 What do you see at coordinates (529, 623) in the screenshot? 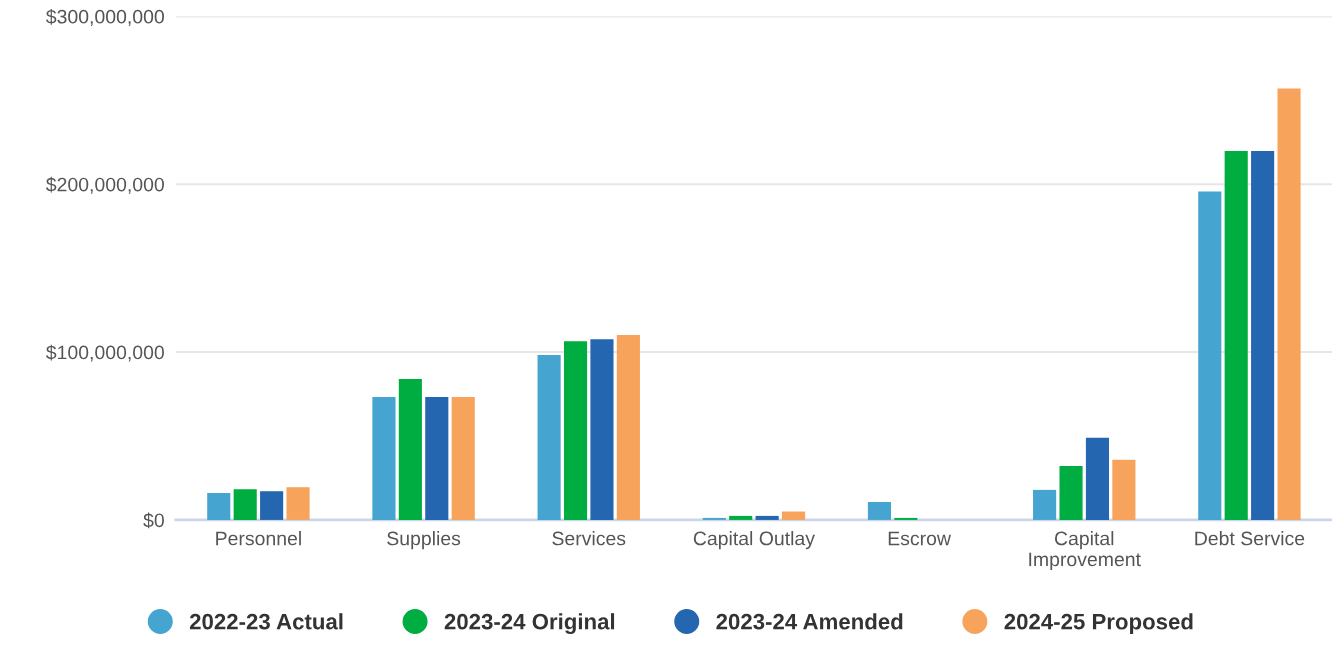
I see `legend-label: 2023-24 Original` at bounding box center [529, 623].